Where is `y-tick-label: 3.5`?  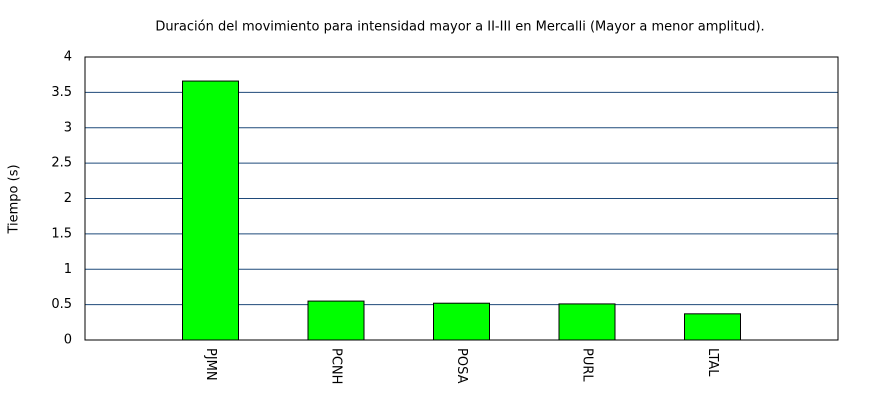
y-tick-label: 3.5 is located at coordinates (61, 92).